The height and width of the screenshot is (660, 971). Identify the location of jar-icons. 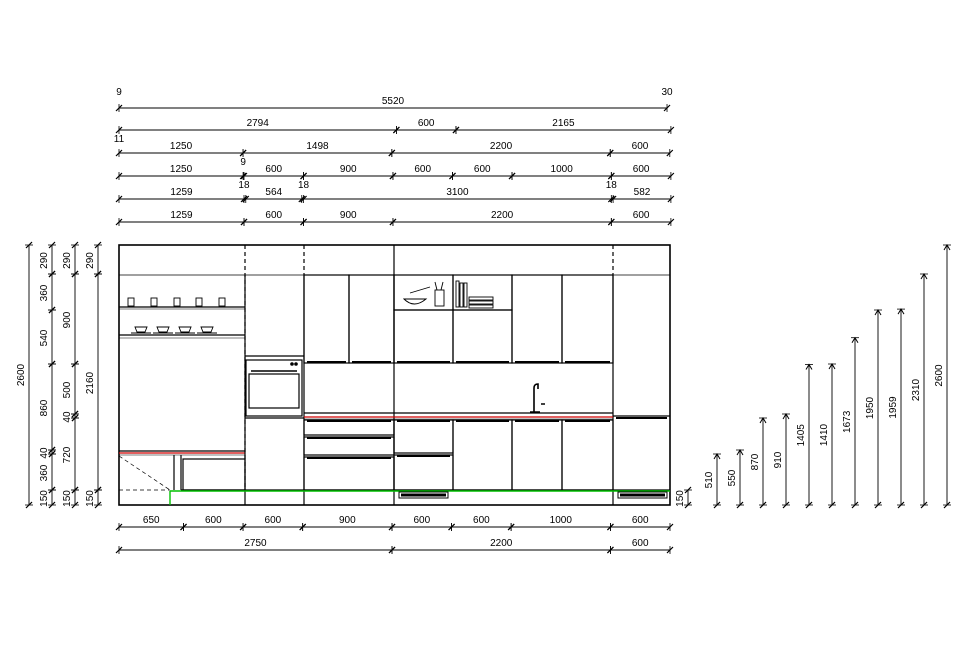
(176, 302).